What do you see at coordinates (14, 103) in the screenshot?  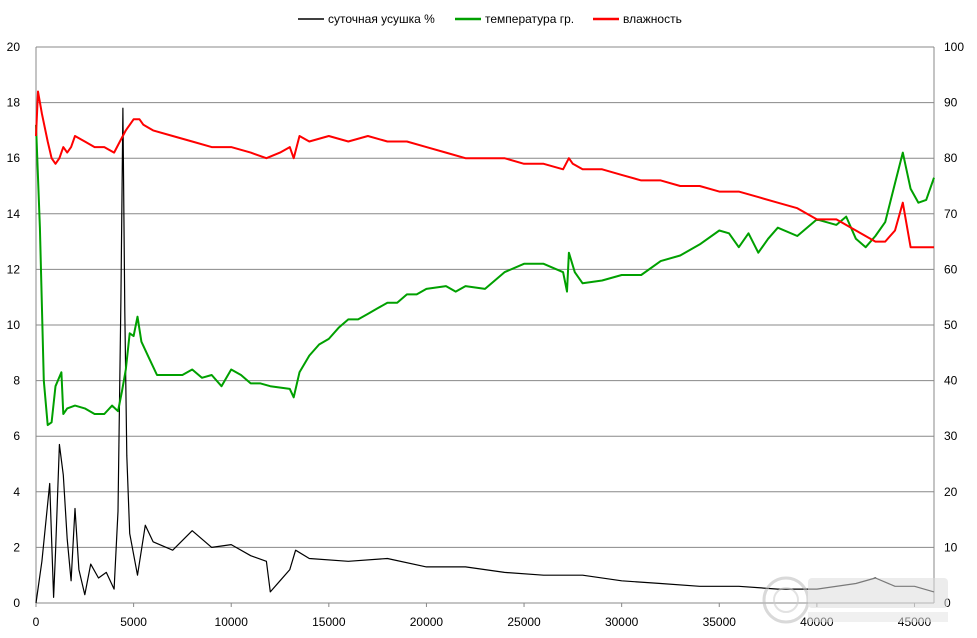 I see `y-left-tick-label: 18` at bounding box center [14, 103].